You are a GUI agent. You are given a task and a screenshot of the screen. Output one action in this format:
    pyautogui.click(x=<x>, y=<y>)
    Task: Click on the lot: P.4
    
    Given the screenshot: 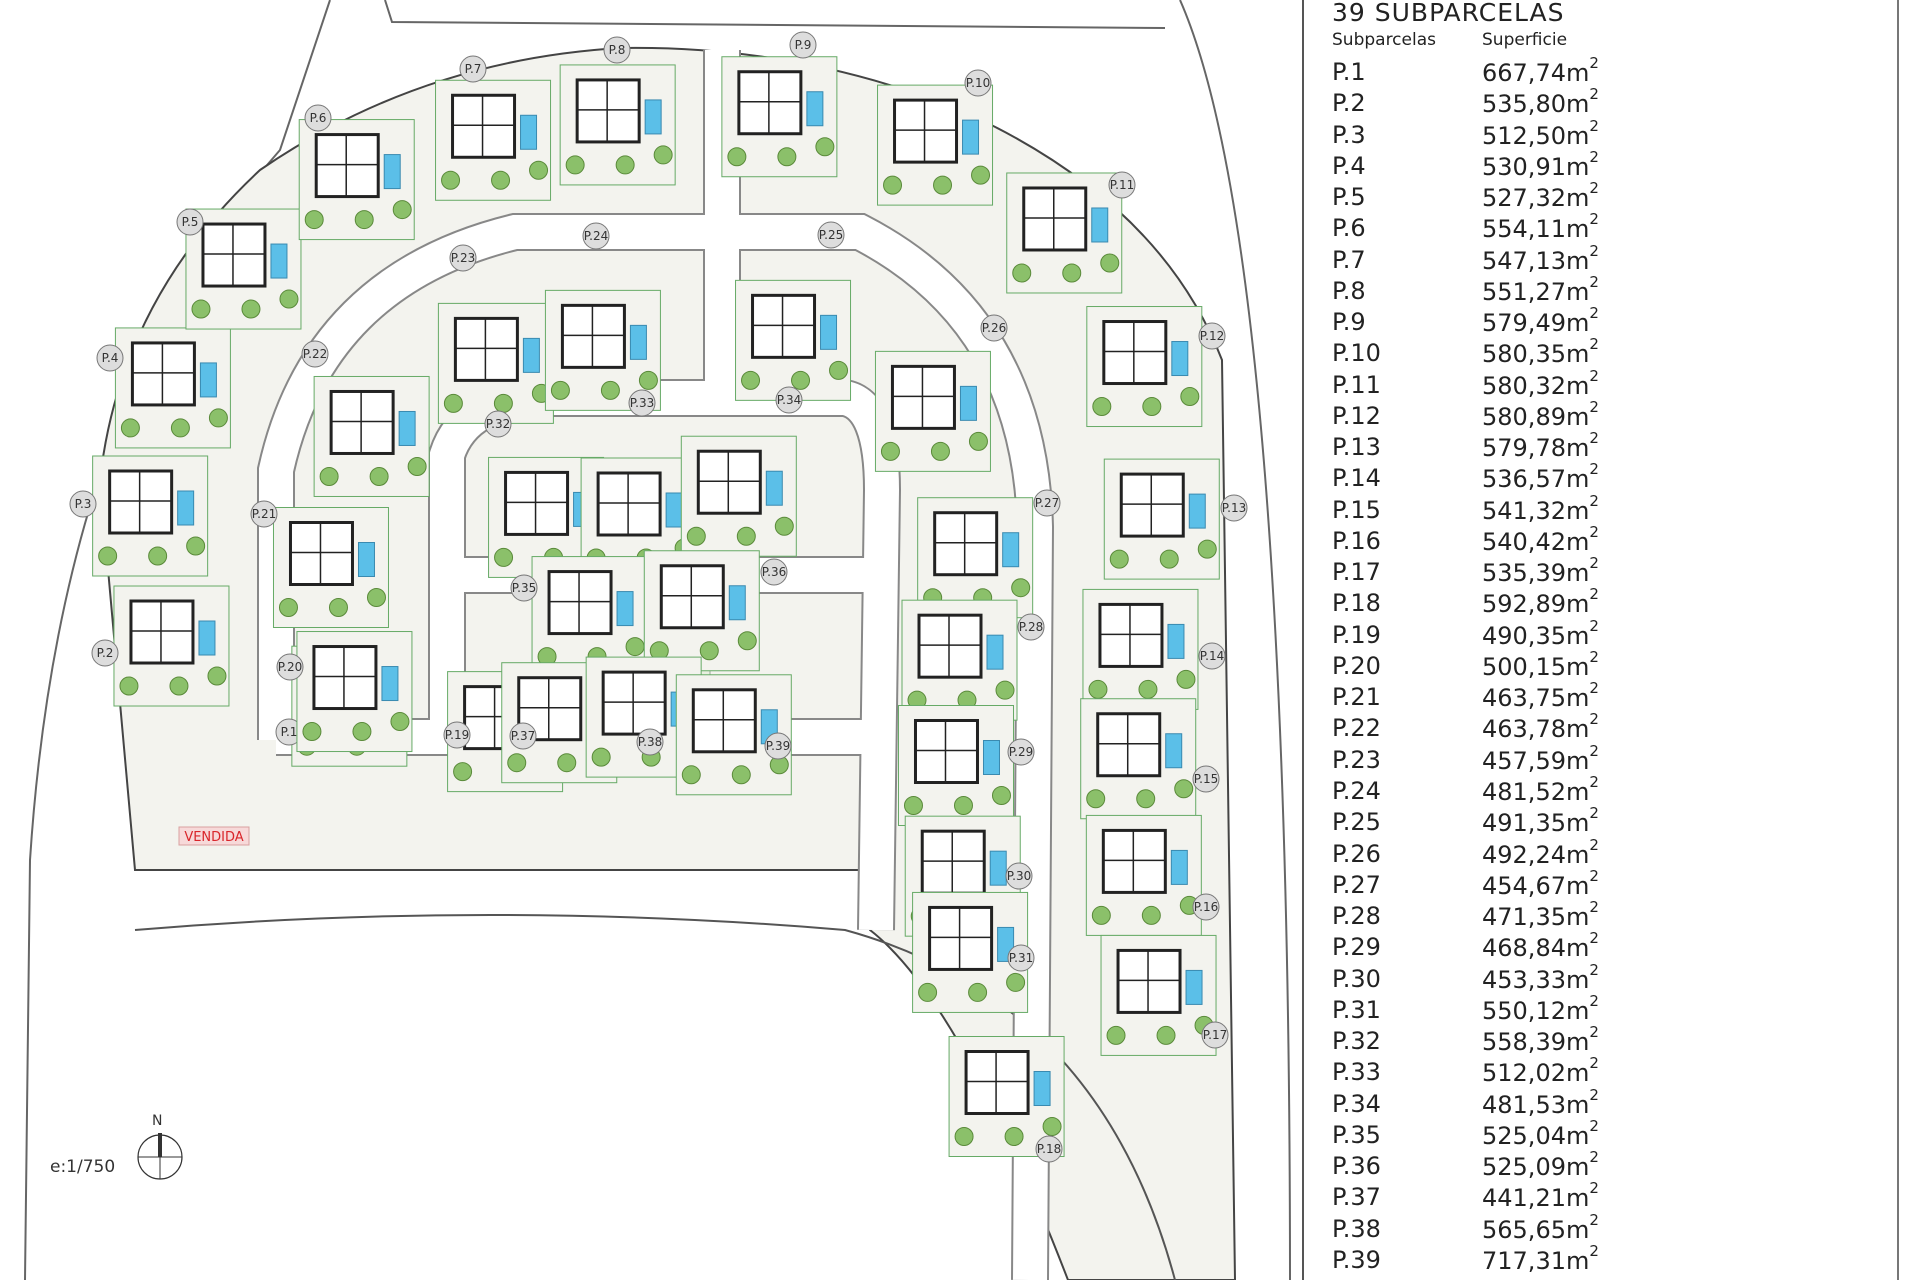 What is the action you would take?
    pyautogui.click(x=163, y=388)
    